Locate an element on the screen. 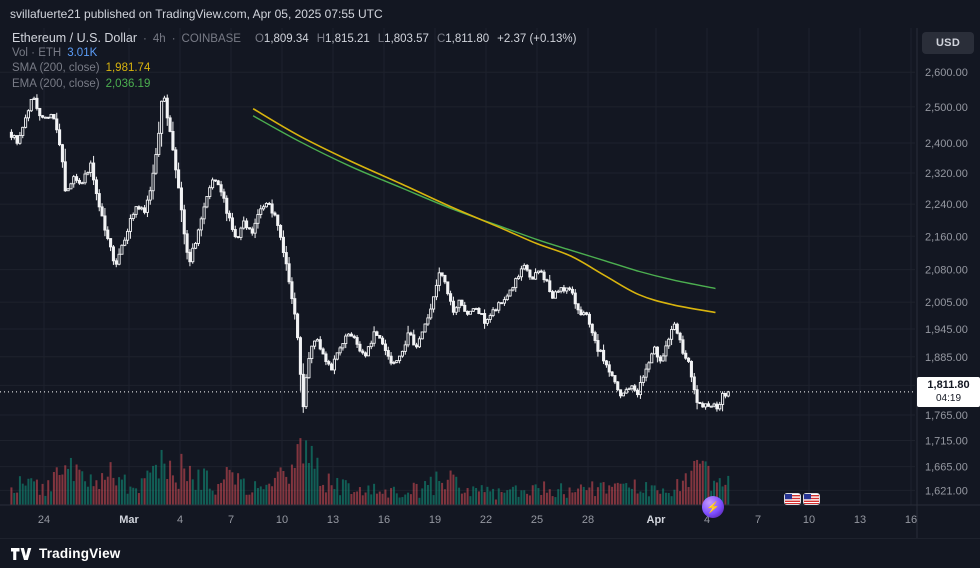 The width and height of the screenshot is (980, 568). svg-text: 1,621.00 is located at coordinates (946, 491).